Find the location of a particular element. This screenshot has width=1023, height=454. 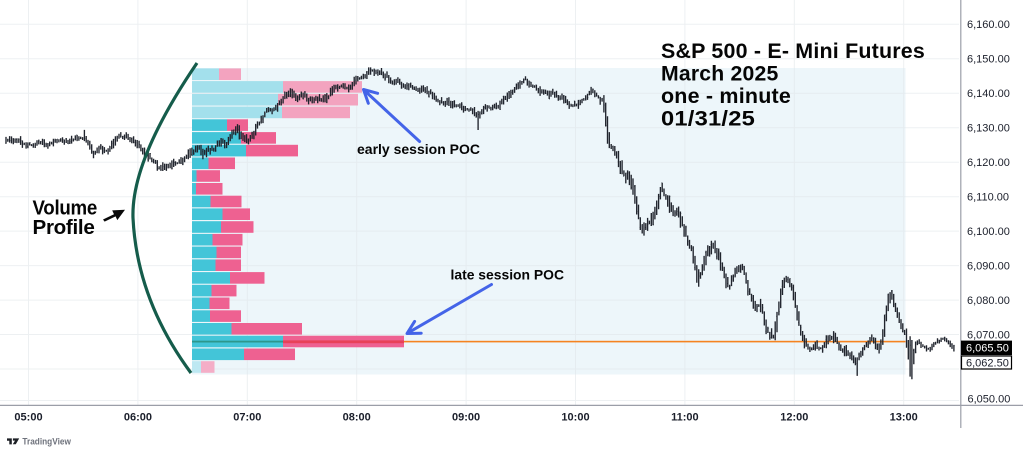

svg-text: 01/31/25 is located at coordinates (708, 119).